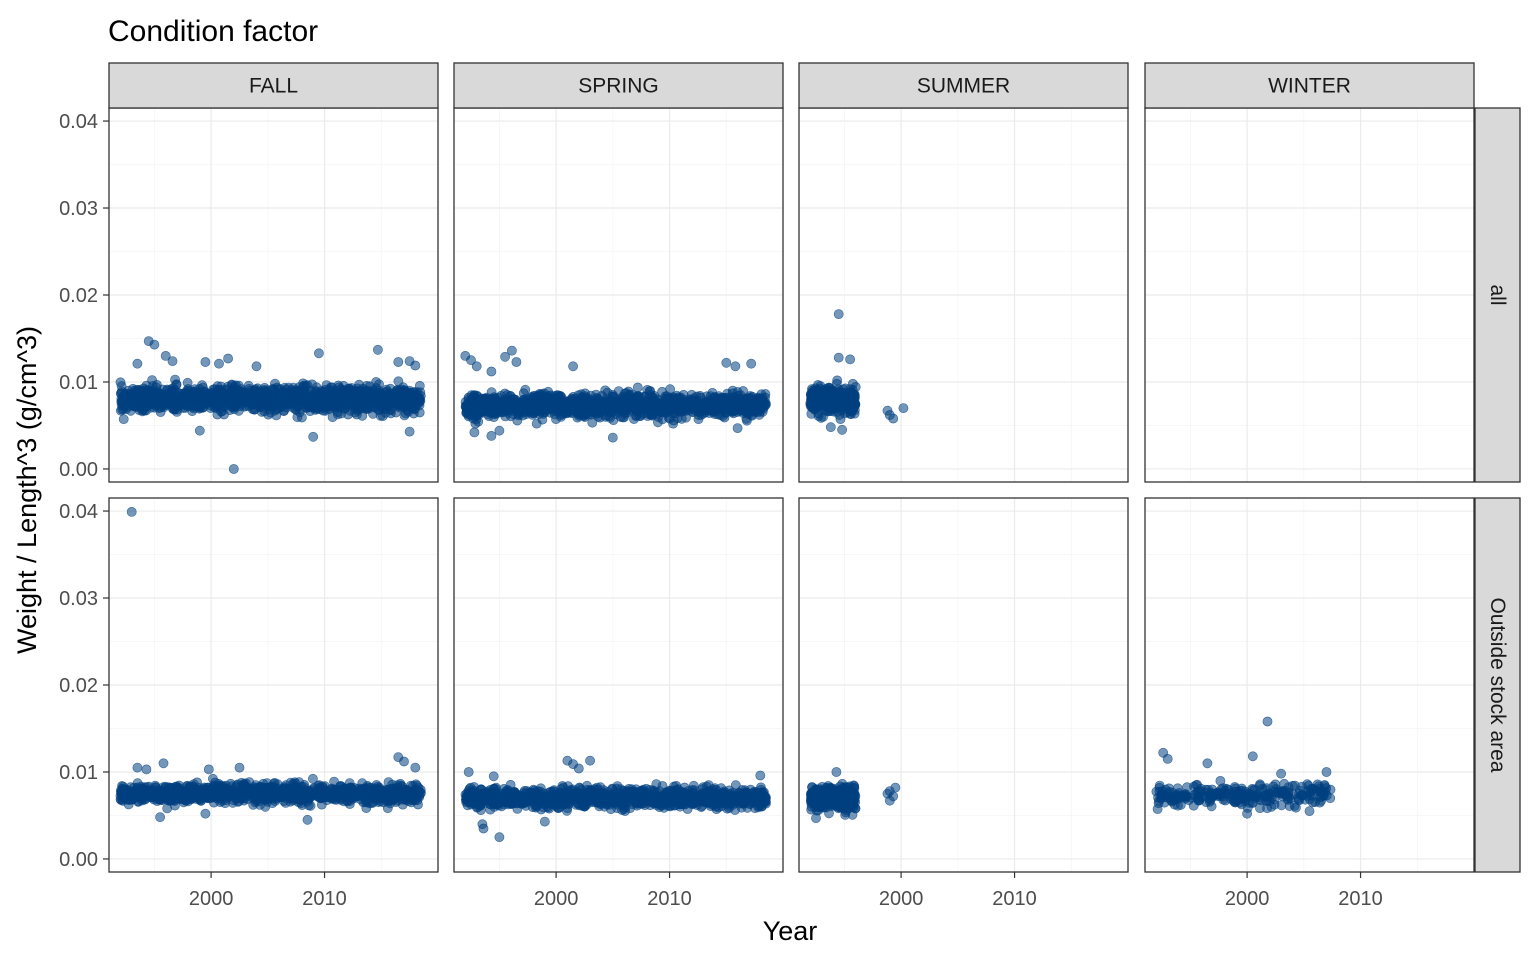 Image resolution: width=1536 pixels, height=960 pixels. Describe the element at coordinates (1309, 685) in the screenshot. I see `panel-winter-outside` at that location.